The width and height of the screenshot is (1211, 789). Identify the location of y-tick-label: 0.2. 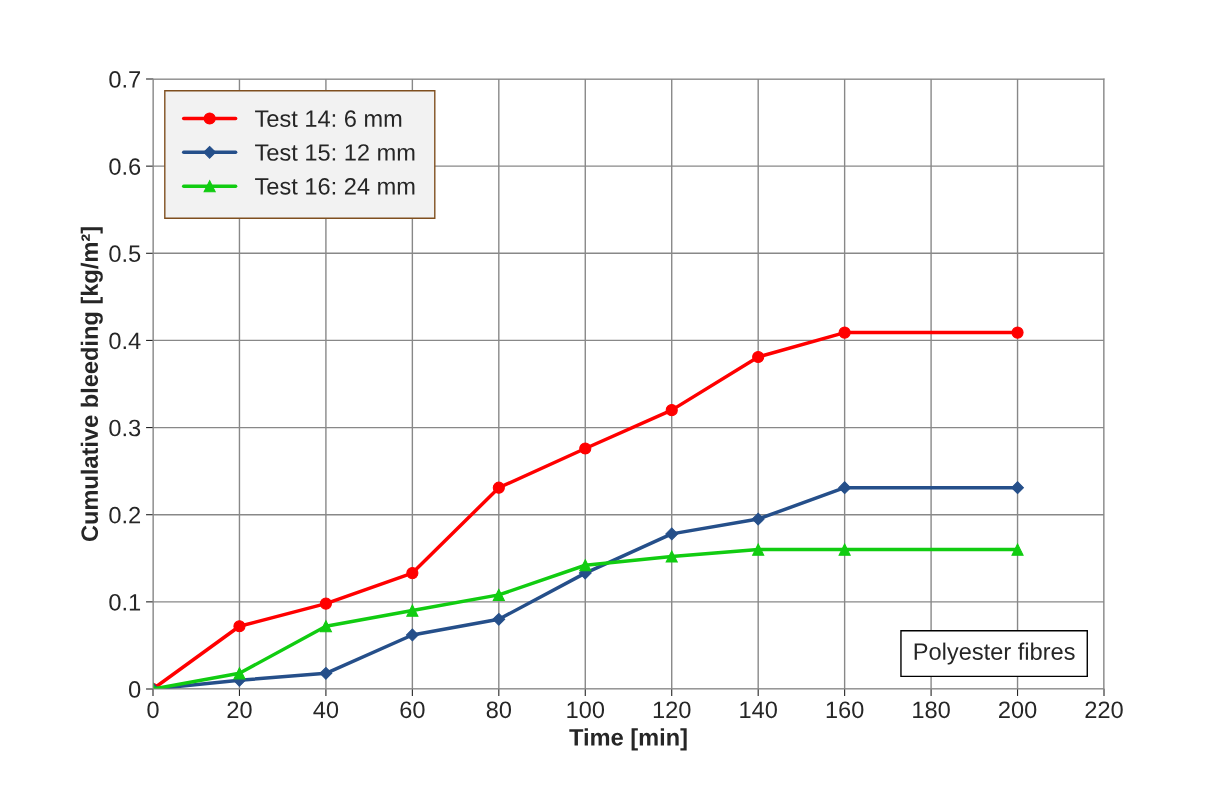
(125, 515).